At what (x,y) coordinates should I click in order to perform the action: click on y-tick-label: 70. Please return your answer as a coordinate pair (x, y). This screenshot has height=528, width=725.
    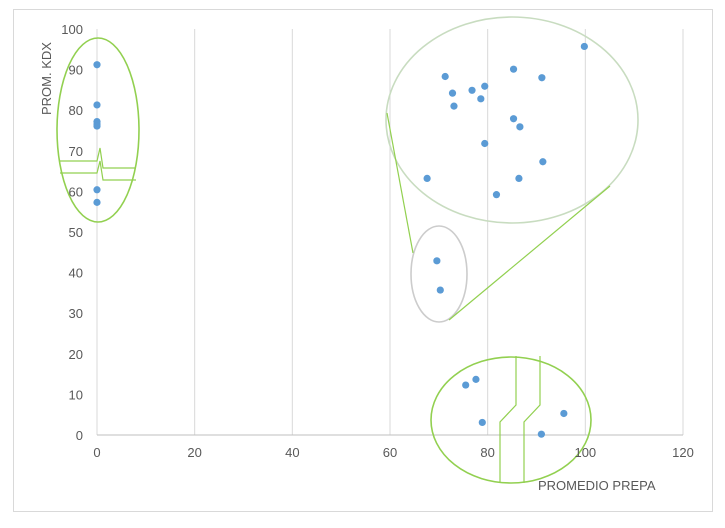
    Looking at the image, I should click on (76, 151).